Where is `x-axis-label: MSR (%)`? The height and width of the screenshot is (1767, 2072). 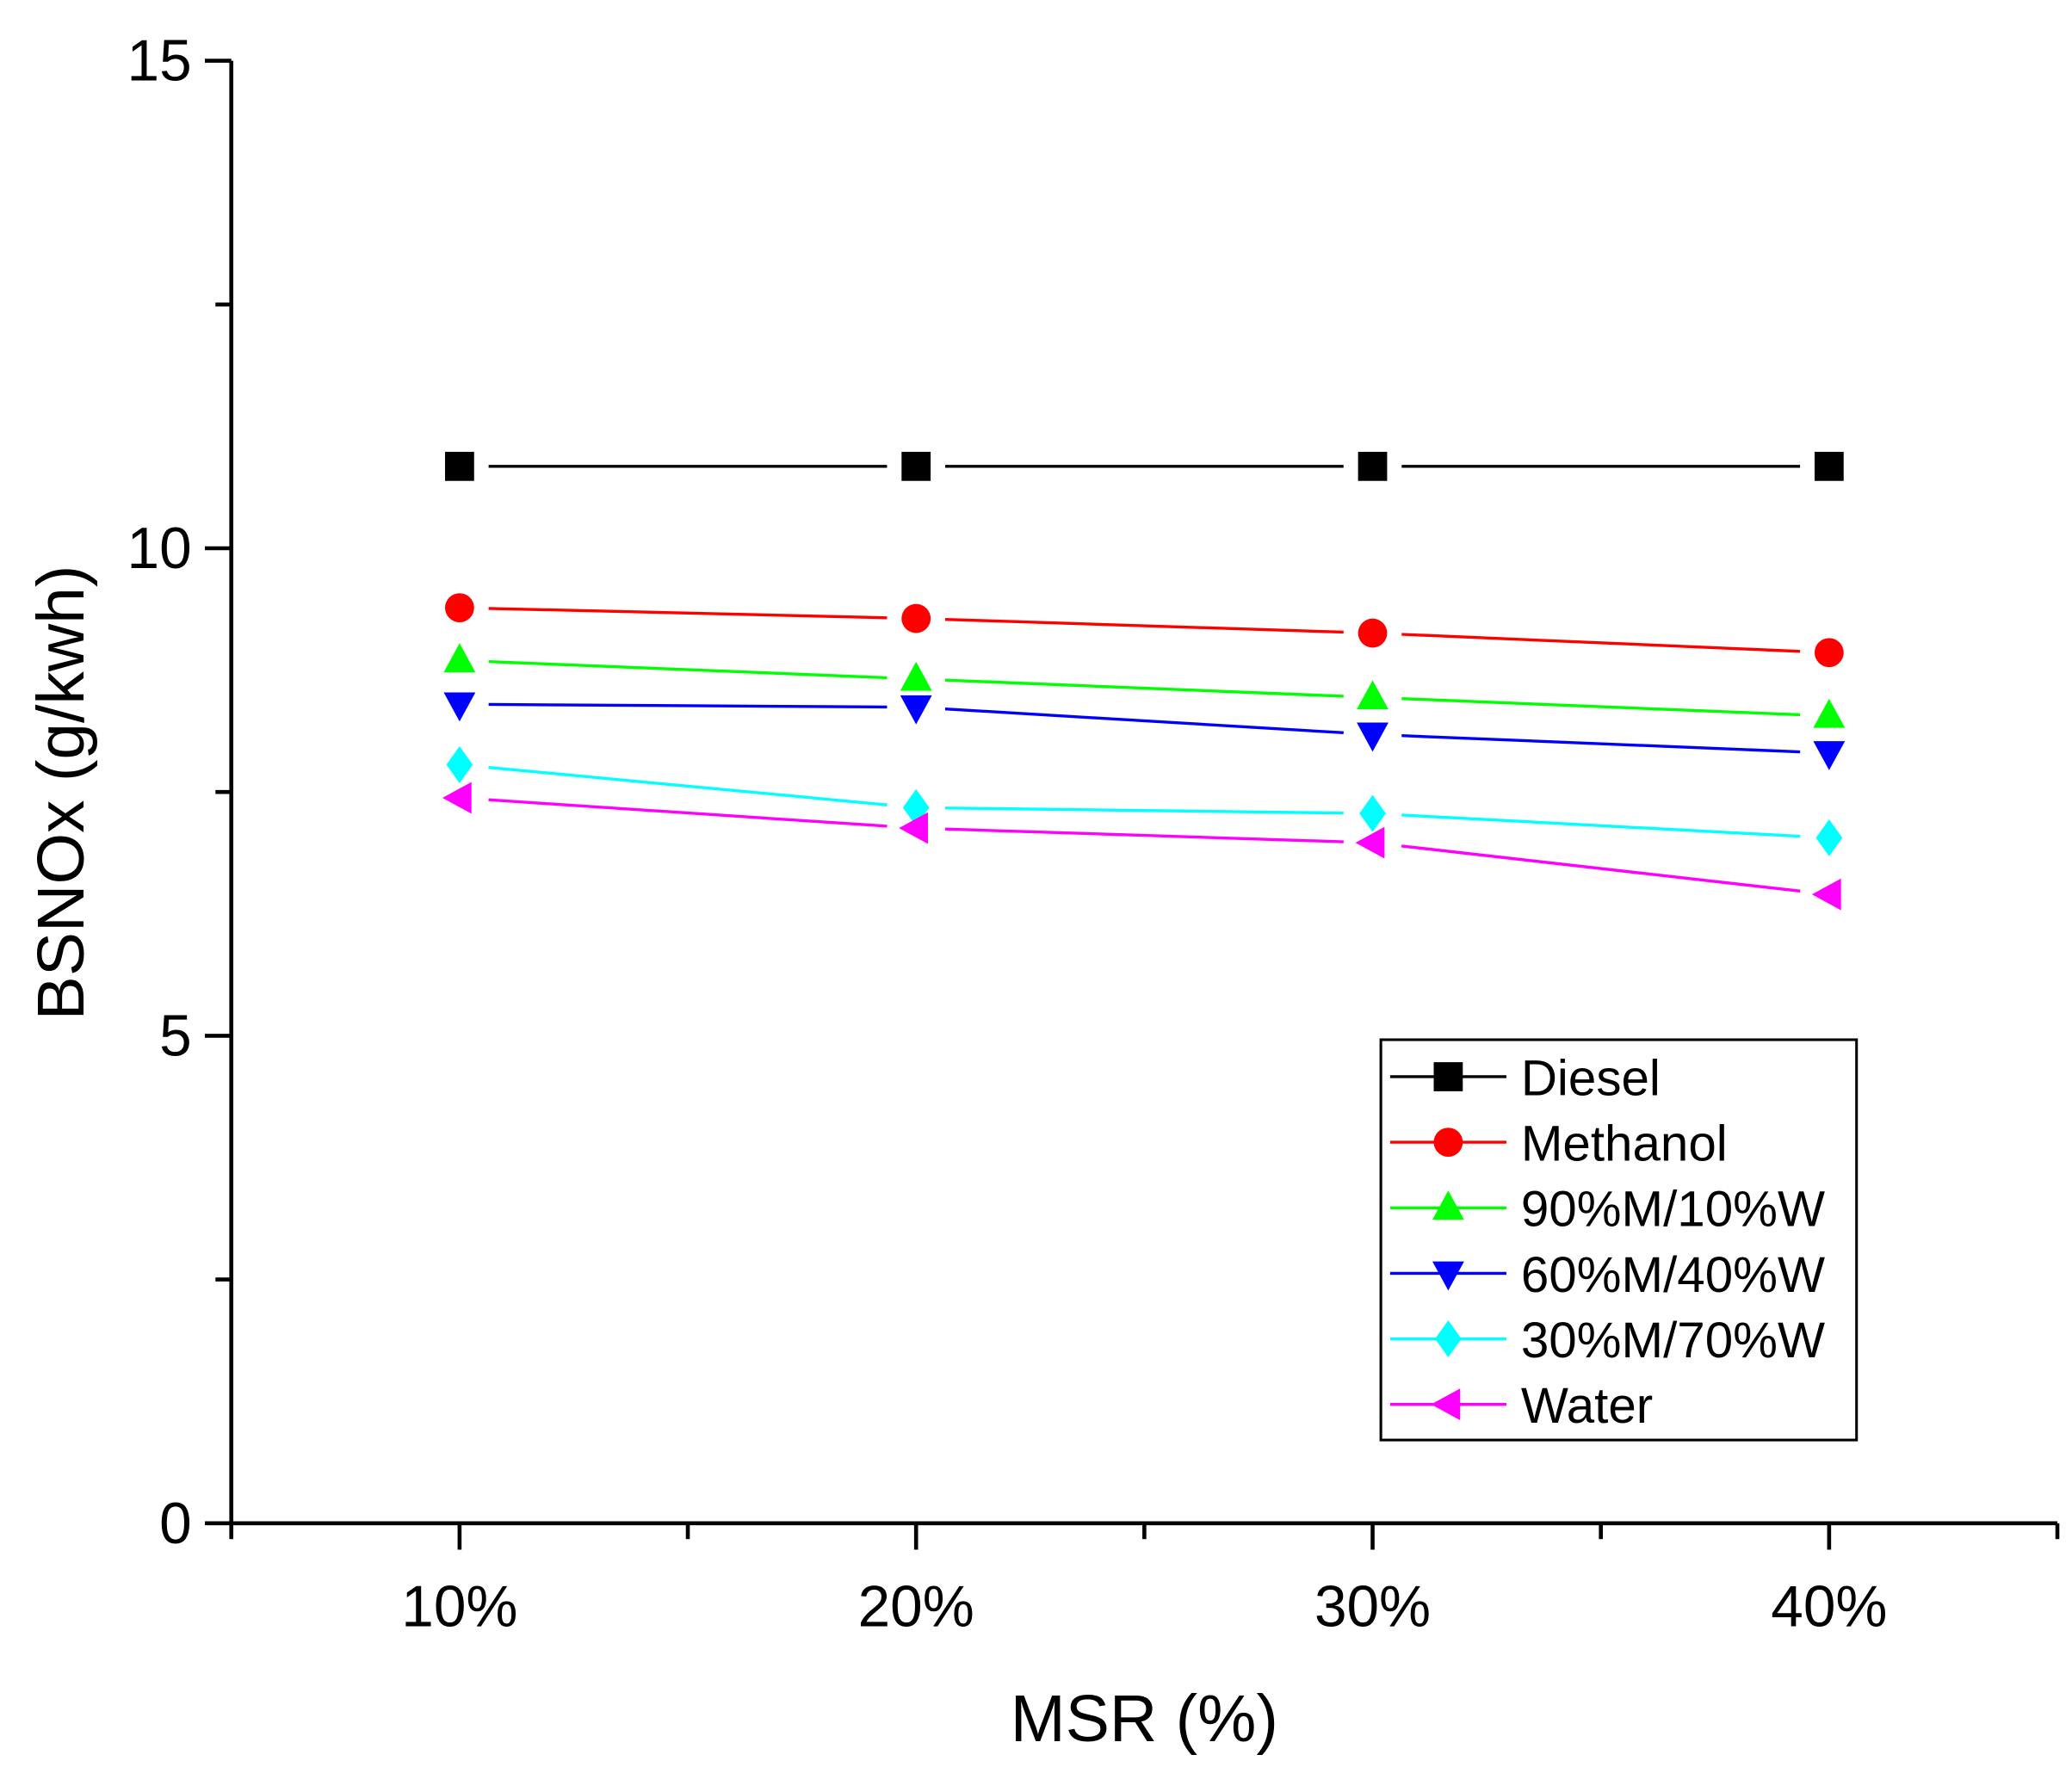 x-axis-label: MSR (%) is located at coordinates (1145, 1719).